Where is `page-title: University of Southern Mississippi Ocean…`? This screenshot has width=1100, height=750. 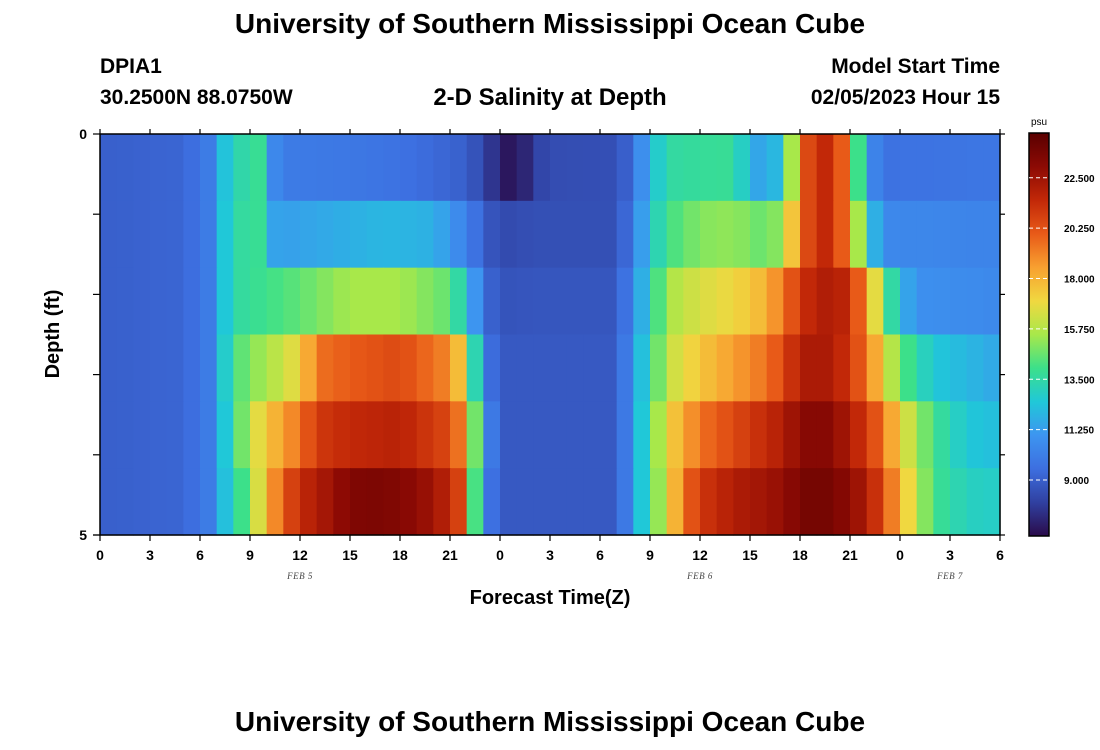
page-title: University of Southern Mississippi Ocean… is located at coordinates (550, 23).